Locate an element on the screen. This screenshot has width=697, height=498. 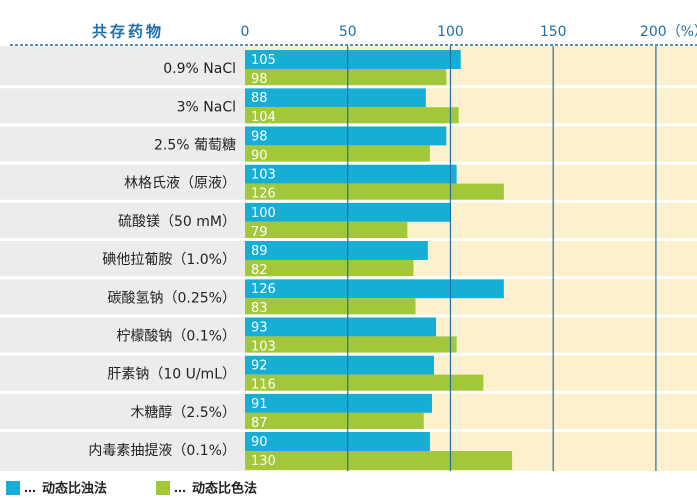
legend-label: 动态比色法 is located at coordinates (224, 489).